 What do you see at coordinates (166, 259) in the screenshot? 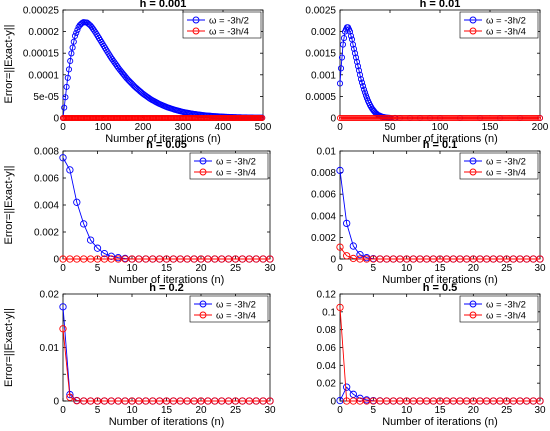
I see `series-red` at bounding box center [166, 259].